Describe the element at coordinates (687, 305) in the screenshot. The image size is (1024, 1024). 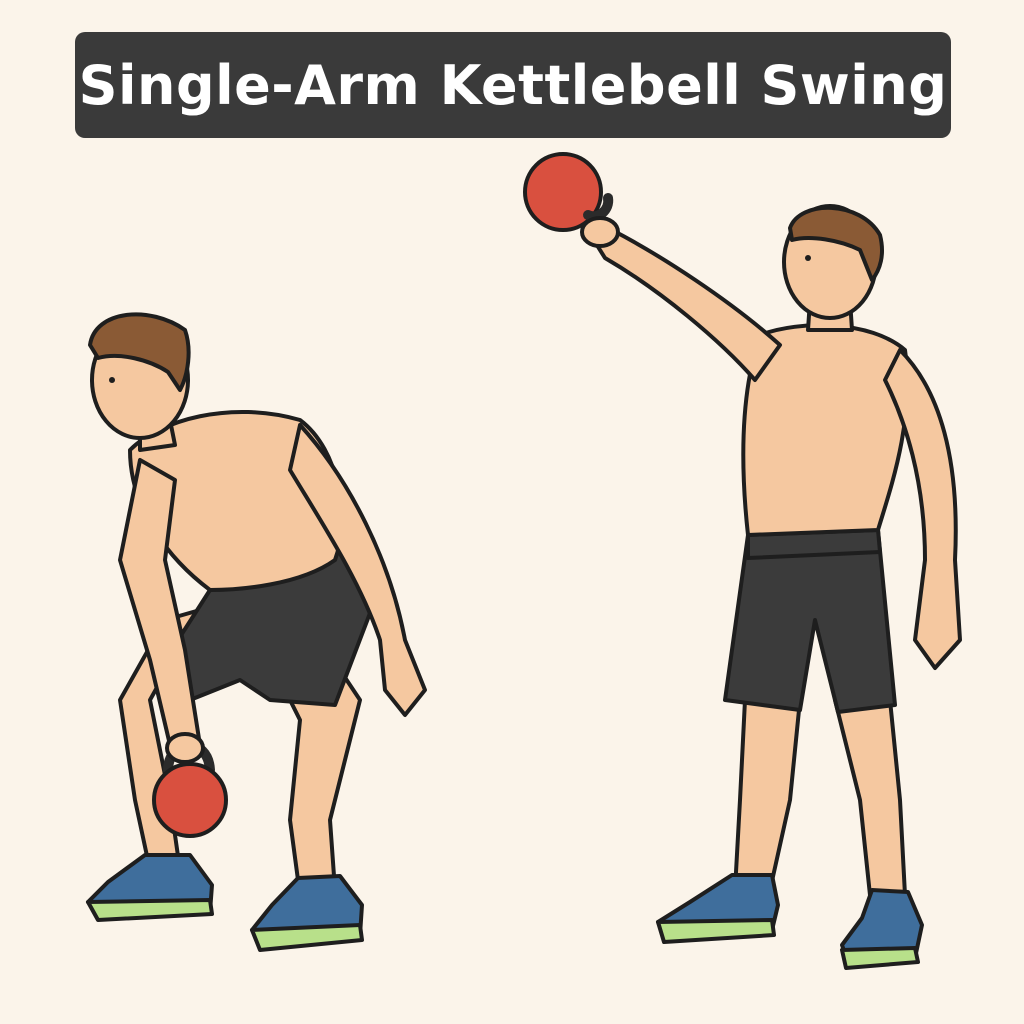
I see `right-figure-raised-arm` at that location.